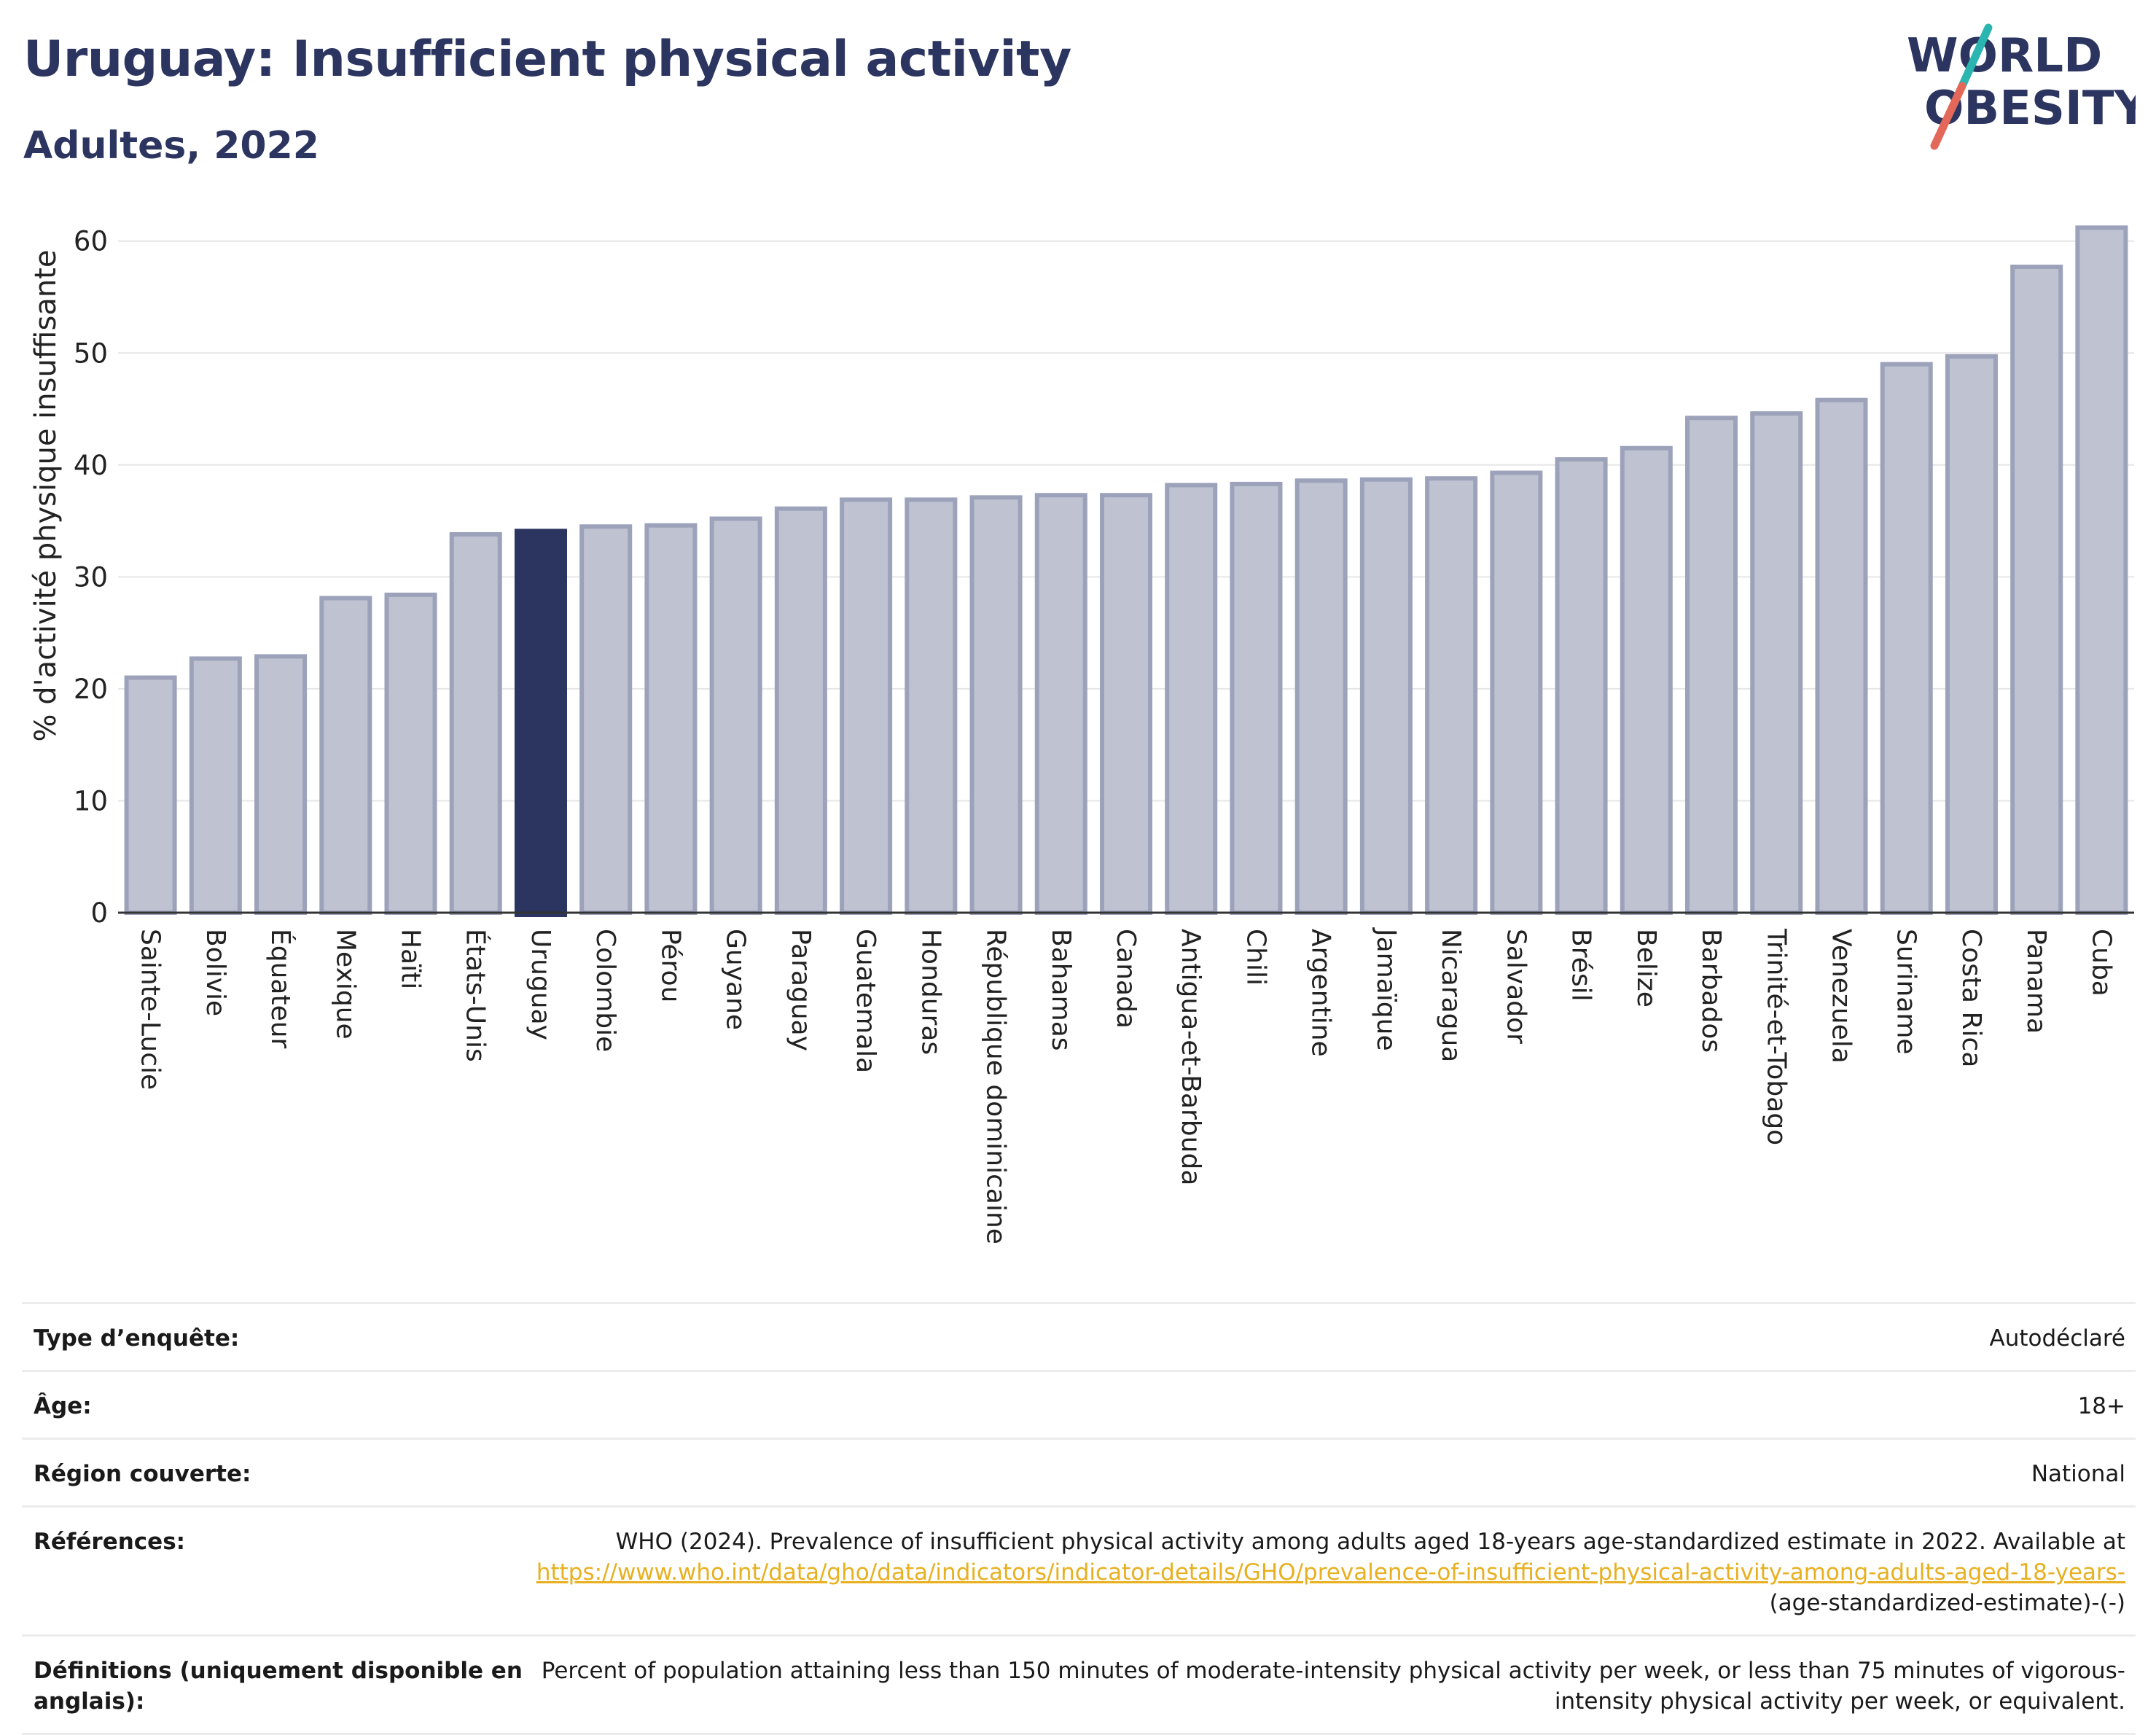 This screenshot has height=1735, width=2156. Describe the element at coordinates (1776, 1036) in the screenshot. I see `x-tick-label: Trinité-et-Tobago` at that location.